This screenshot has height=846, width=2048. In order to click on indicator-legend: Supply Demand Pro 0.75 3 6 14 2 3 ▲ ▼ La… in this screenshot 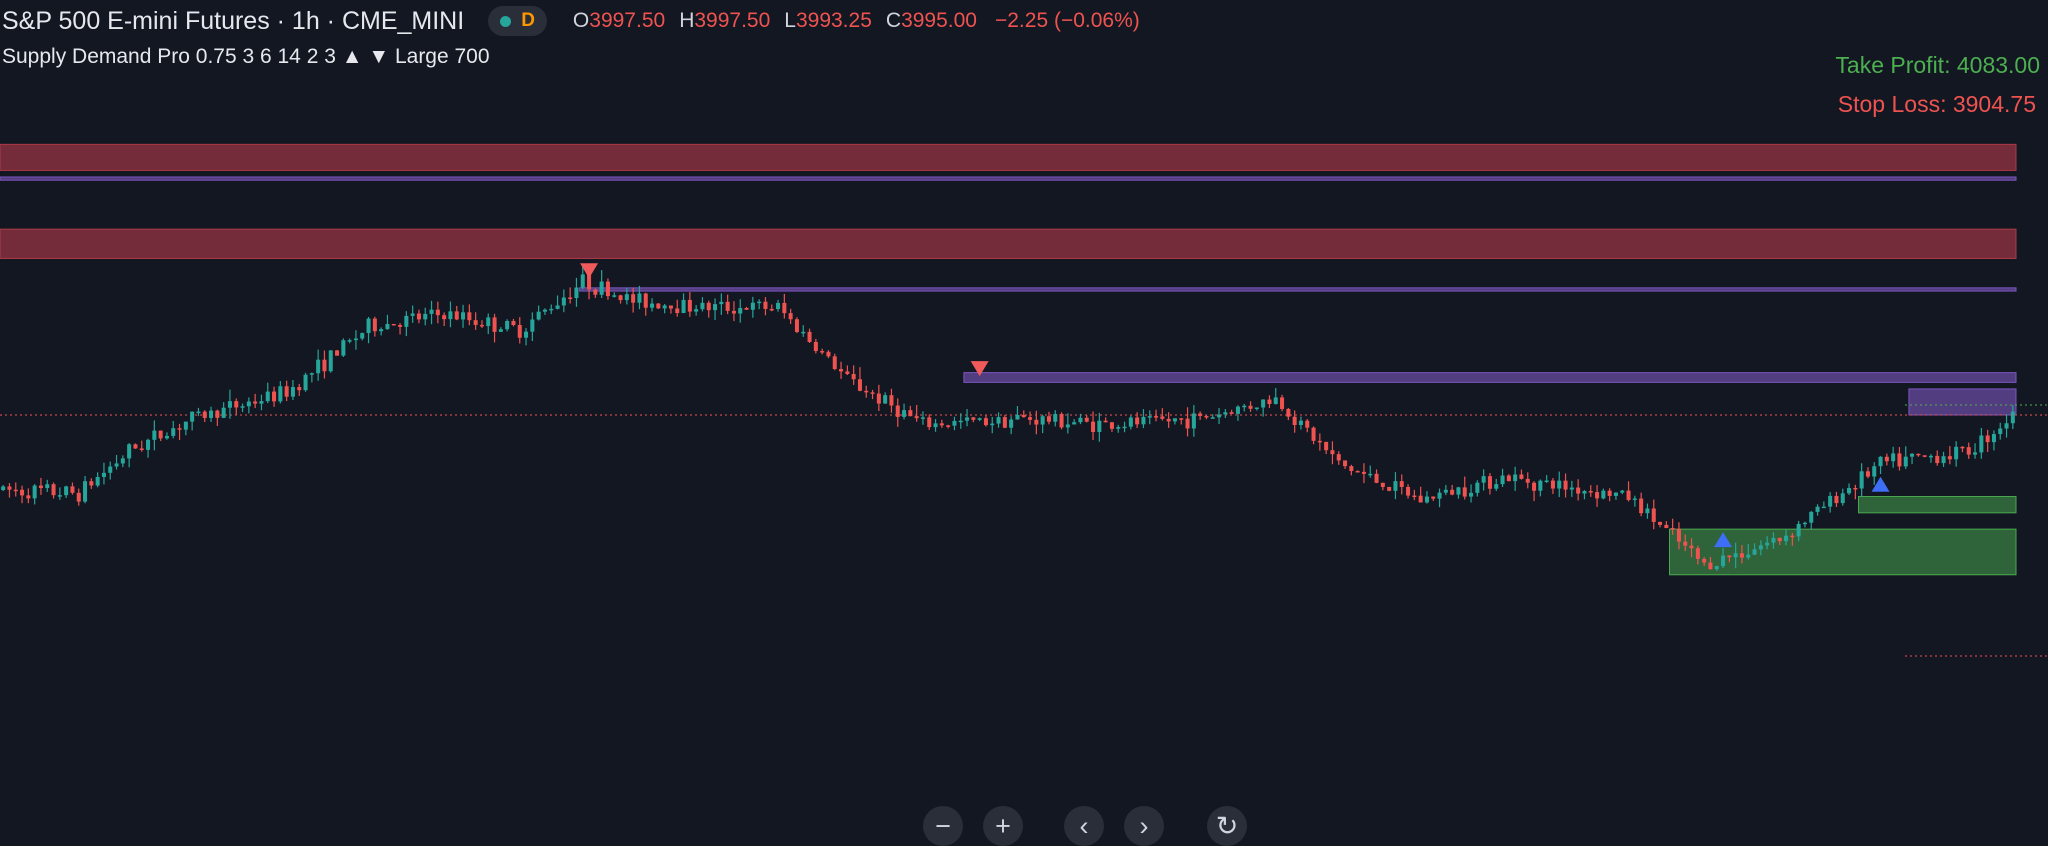, I will do `click(246, 56)`.